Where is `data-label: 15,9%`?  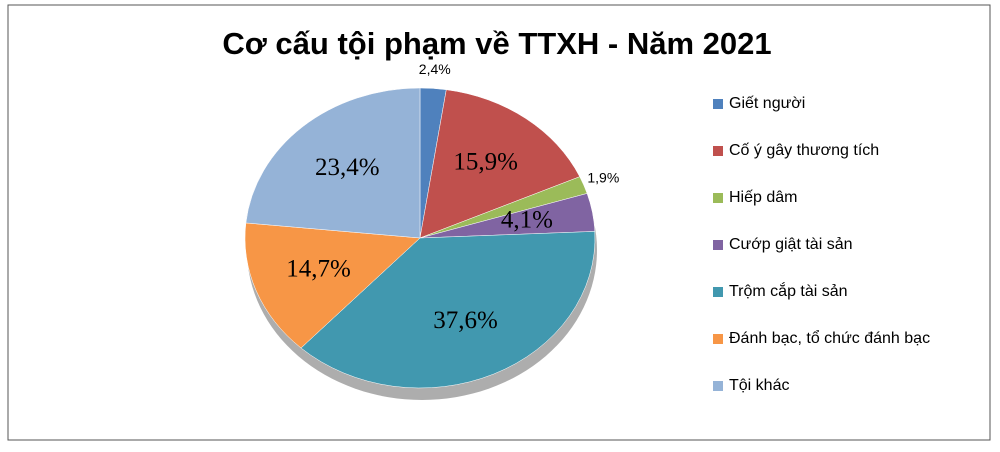 data-label: 15,9% is located at coordinates (485, 162).